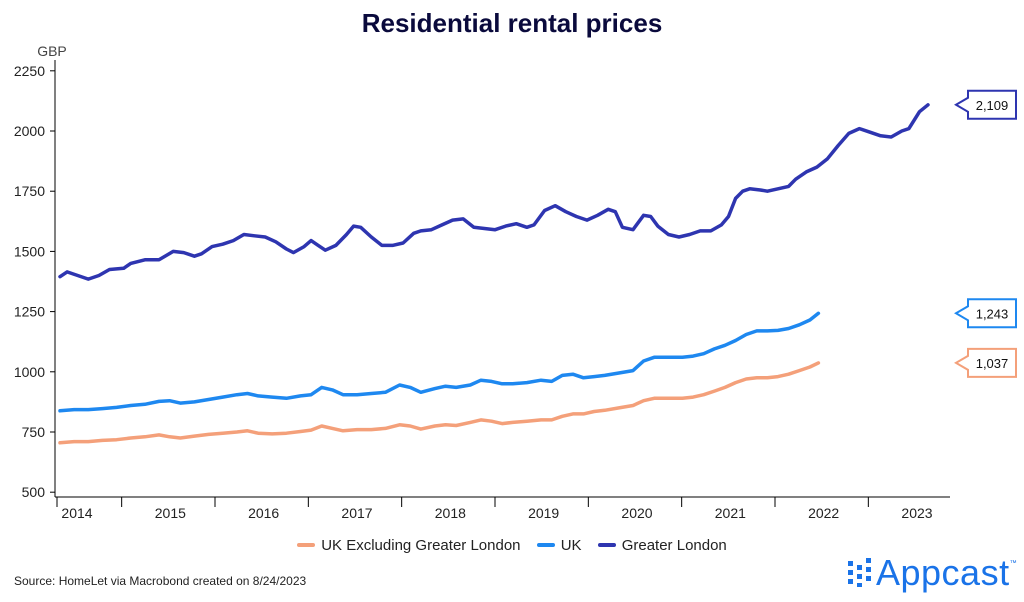  I want to click on y-tick-label: 2250, so click(29, 71).